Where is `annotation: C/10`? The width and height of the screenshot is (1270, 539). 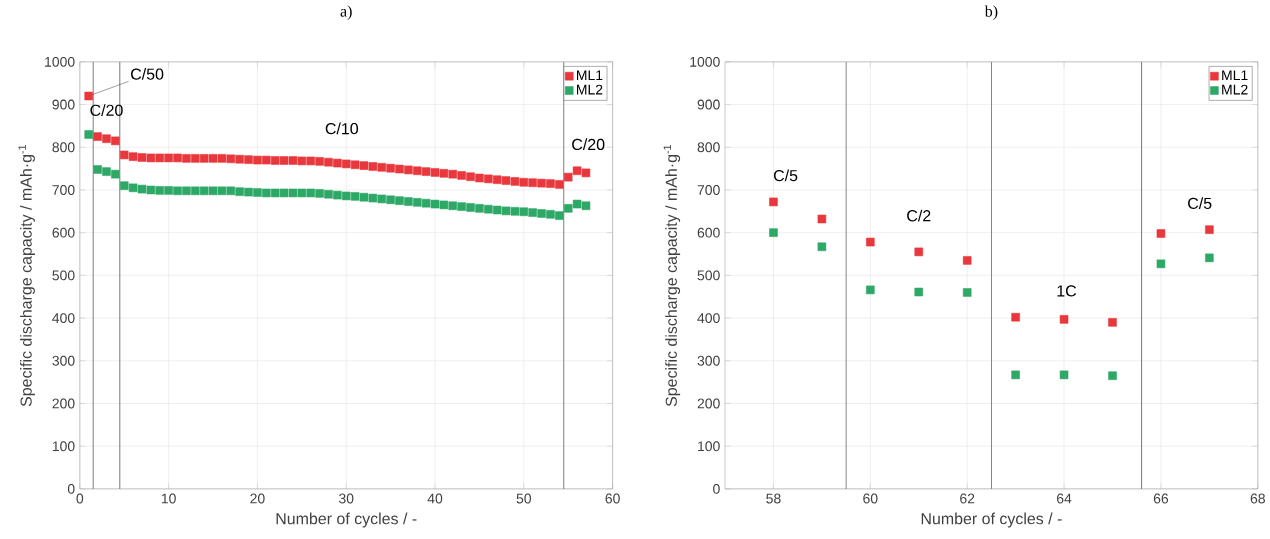
annotation: C/10 is located at coordinates (342, 128).